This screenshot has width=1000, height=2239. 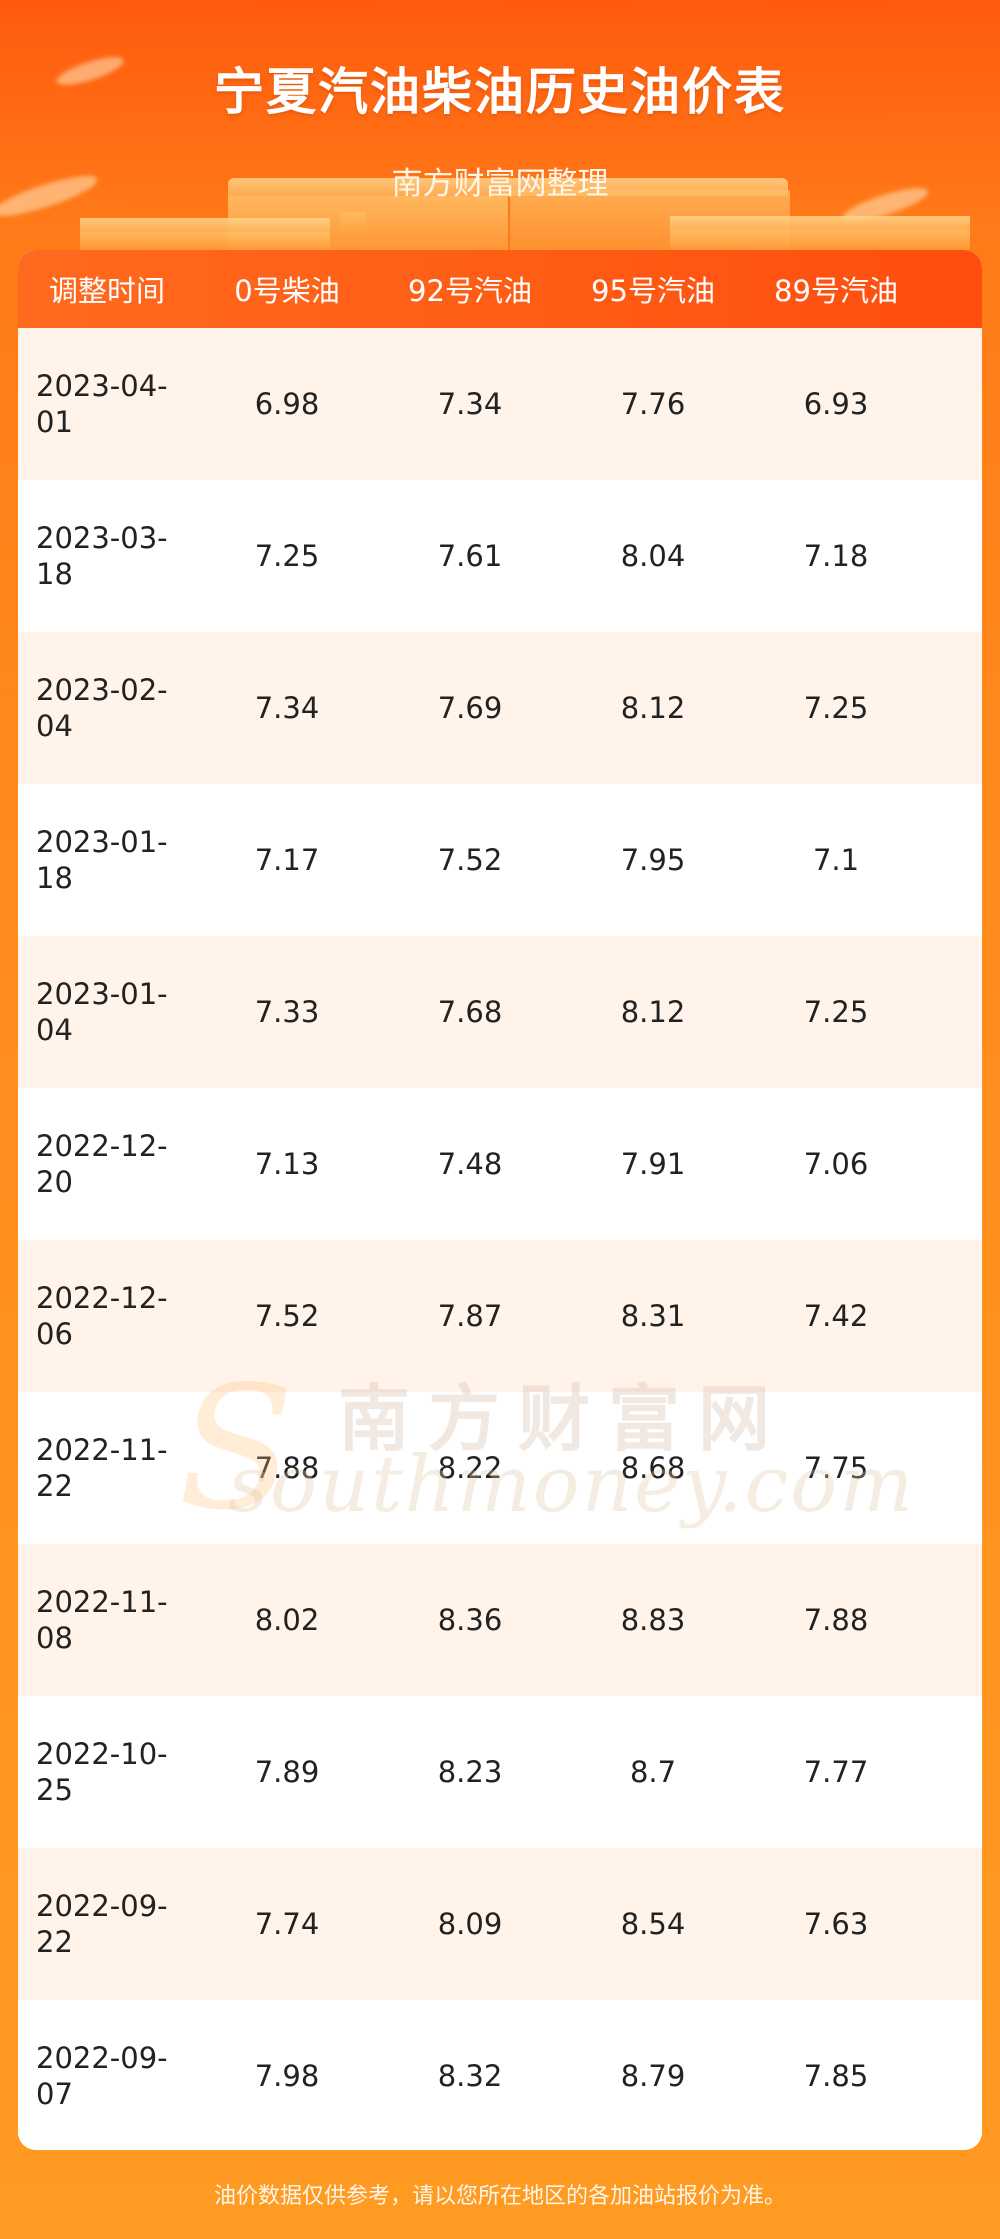 I want to click on cell-date: 2022-12-20, so click(x=102, y=1164).